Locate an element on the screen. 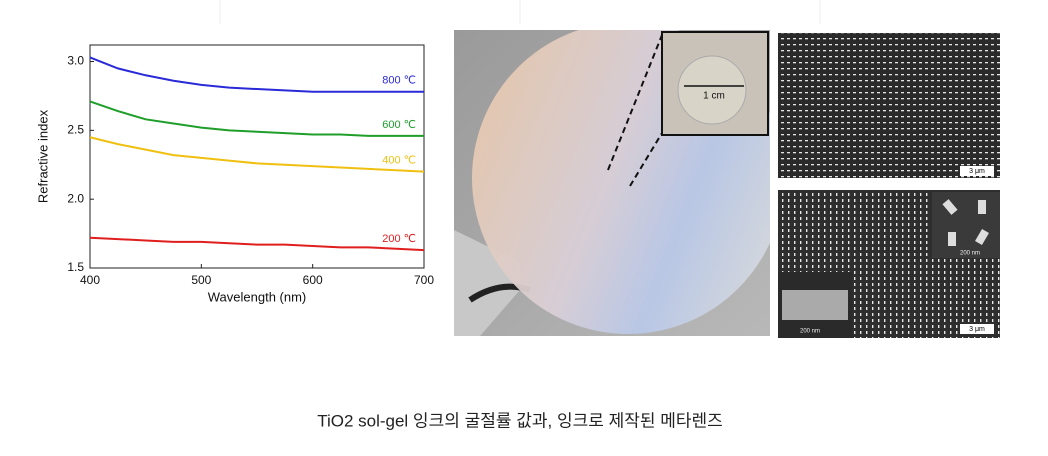 The image size is (1048, 456). x-tick-label: 400 is located at coordinates (90, 280).